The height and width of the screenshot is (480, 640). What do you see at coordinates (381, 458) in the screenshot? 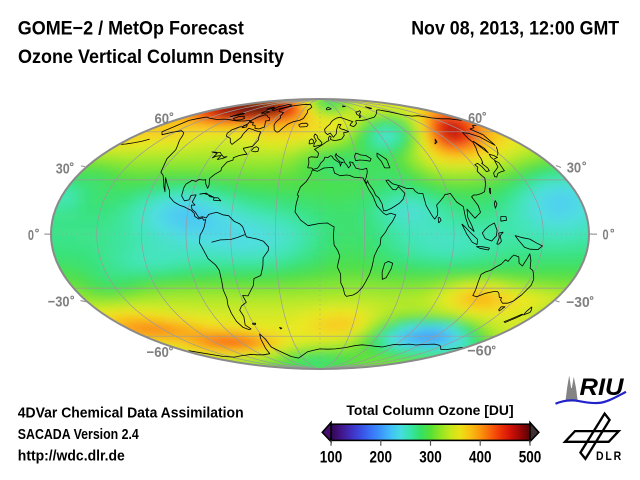
I see `svg-text: 200` at bounding box center [381, 458].